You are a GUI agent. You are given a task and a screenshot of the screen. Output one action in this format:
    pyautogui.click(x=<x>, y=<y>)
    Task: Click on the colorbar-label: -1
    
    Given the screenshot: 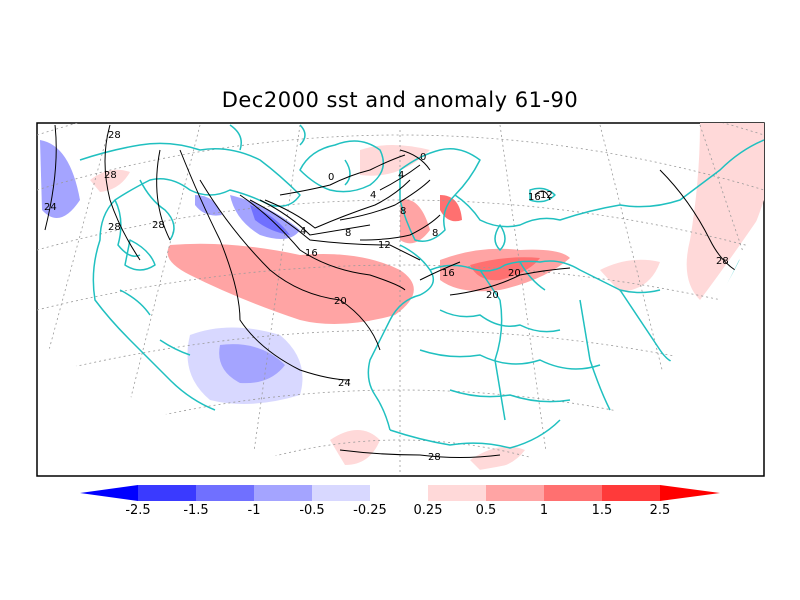 What is the action you would take?
    pyautogui.click(x=254, y=510)
    